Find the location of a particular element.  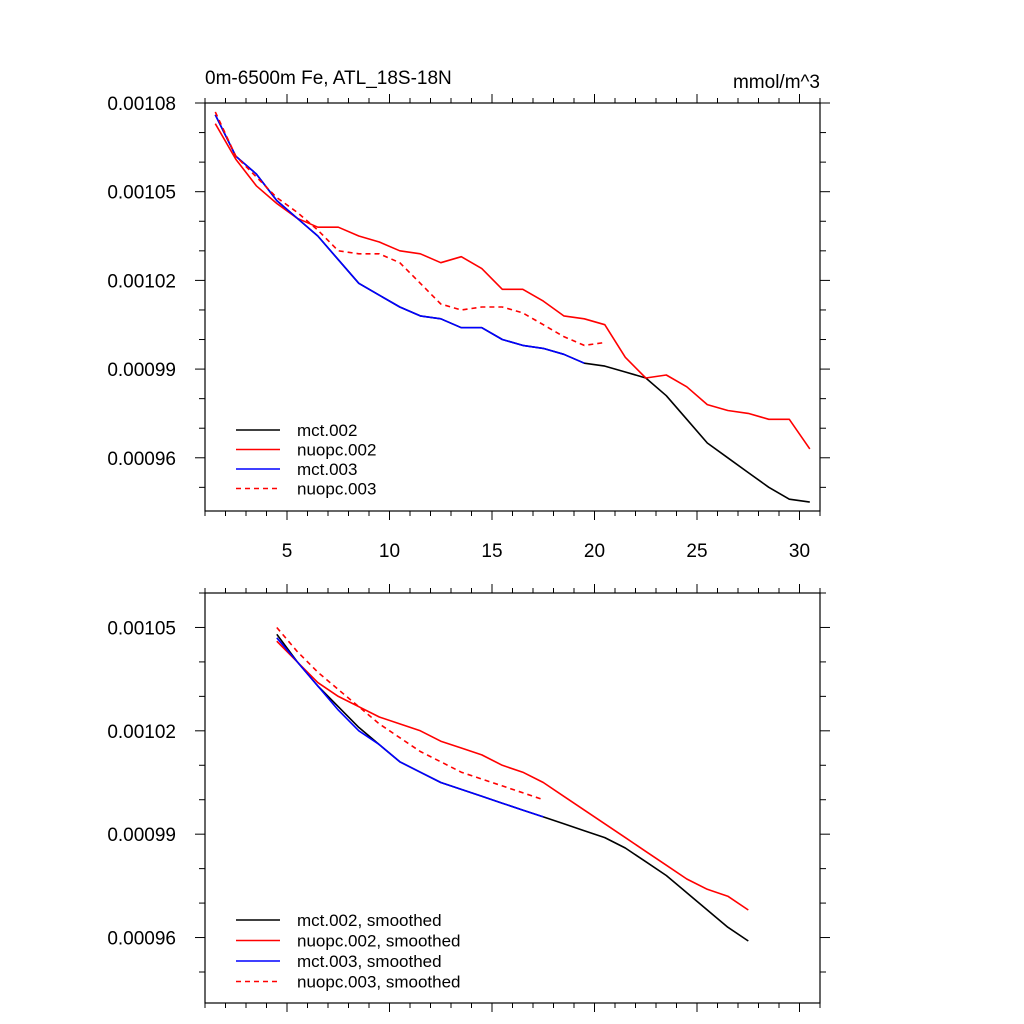

x-tick-label: 20 is located at coordinates (594, 551).